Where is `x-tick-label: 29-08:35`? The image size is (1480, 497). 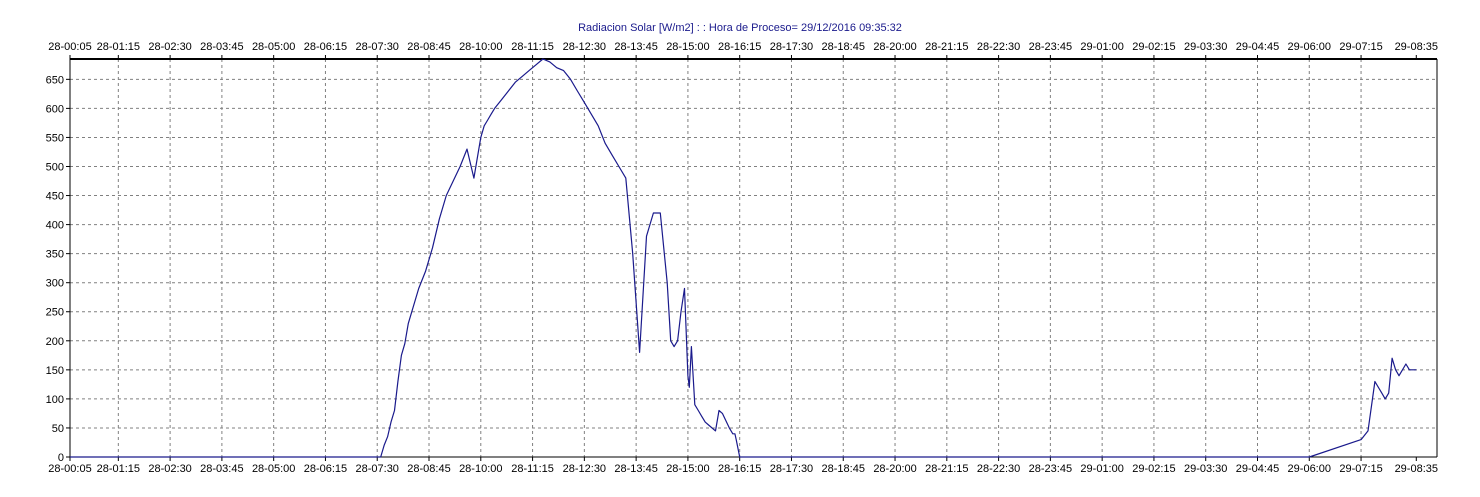 x-tick-label: 29-08:35 is located at coordinates (1416, 469).